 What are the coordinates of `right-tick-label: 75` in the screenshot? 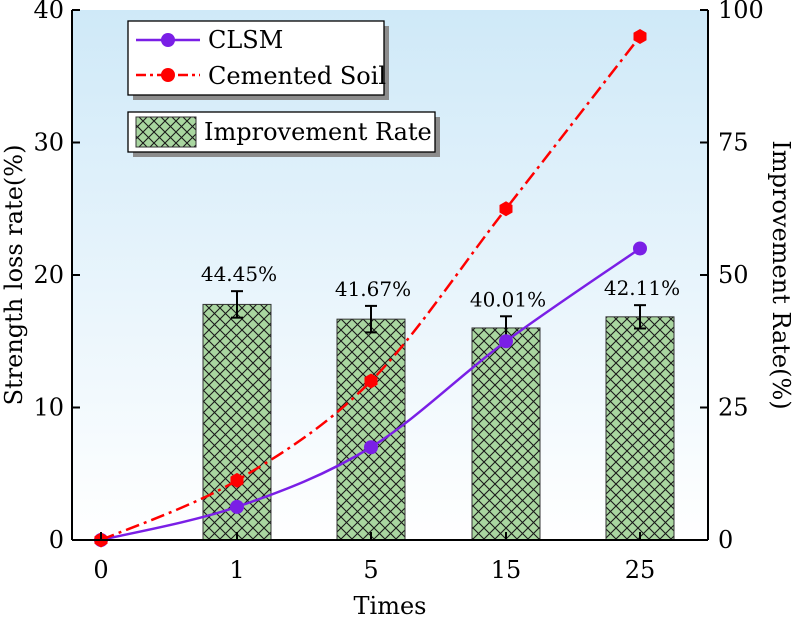 It's located at (733, 143).